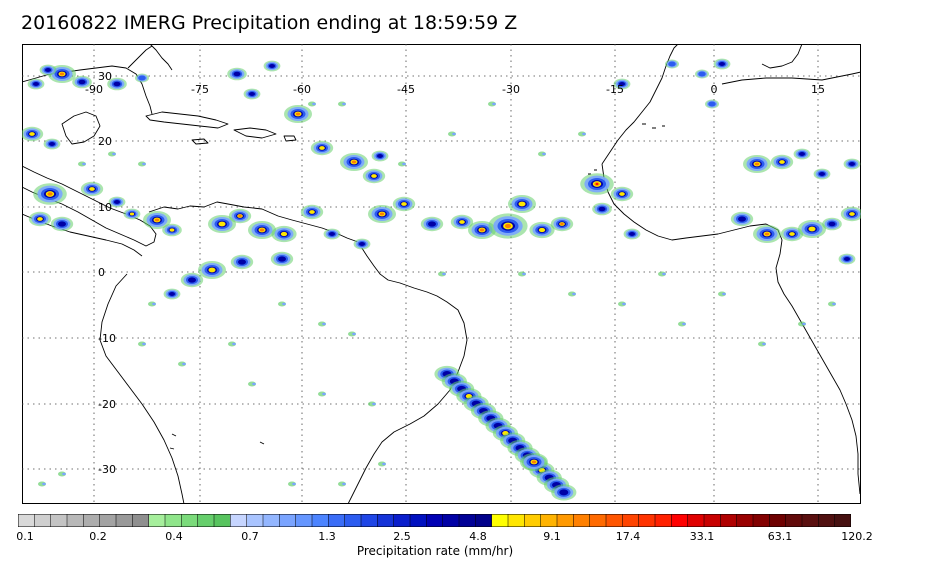 The image size is (944, 571). What do you see at coordinates (187, 120) in the screenshot?
I see `cuba-coastline` at bounding box center [187, 120].